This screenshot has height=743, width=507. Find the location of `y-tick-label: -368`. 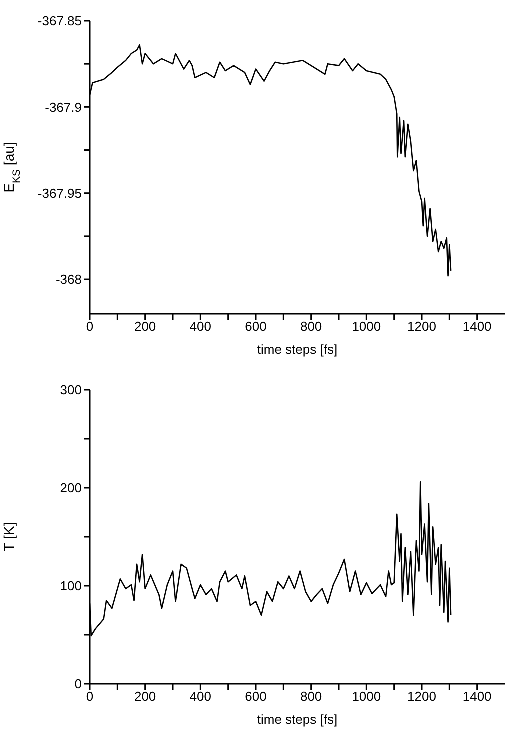

y-tick-label: -368 is located at coordinates (69, 280).